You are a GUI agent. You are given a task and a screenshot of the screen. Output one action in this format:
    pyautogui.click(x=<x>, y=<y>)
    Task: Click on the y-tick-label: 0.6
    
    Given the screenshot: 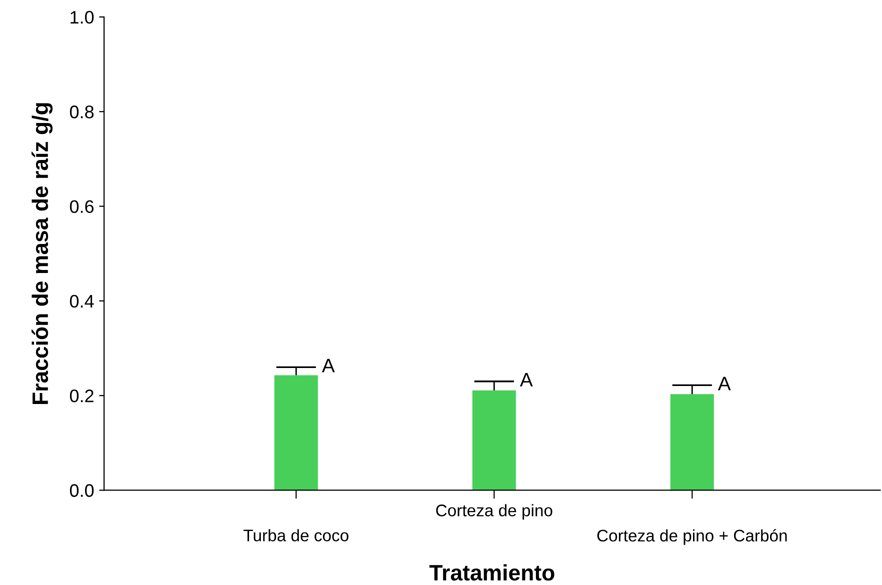 What is the action you would take?
    pyautogui.click(x=82, y=206)
    